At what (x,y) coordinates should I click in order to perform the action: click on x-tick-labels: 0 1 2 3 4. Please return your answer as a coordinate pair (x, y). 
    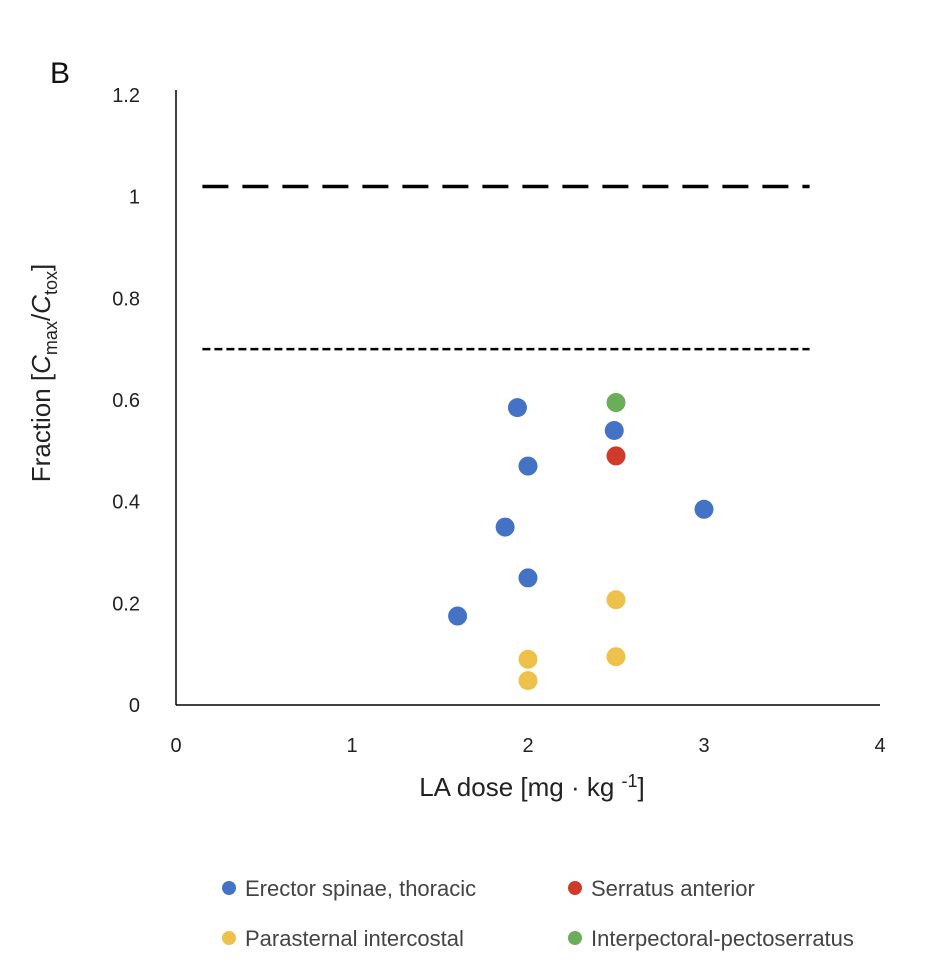
    Looking at the image, I should click on (527, 746).